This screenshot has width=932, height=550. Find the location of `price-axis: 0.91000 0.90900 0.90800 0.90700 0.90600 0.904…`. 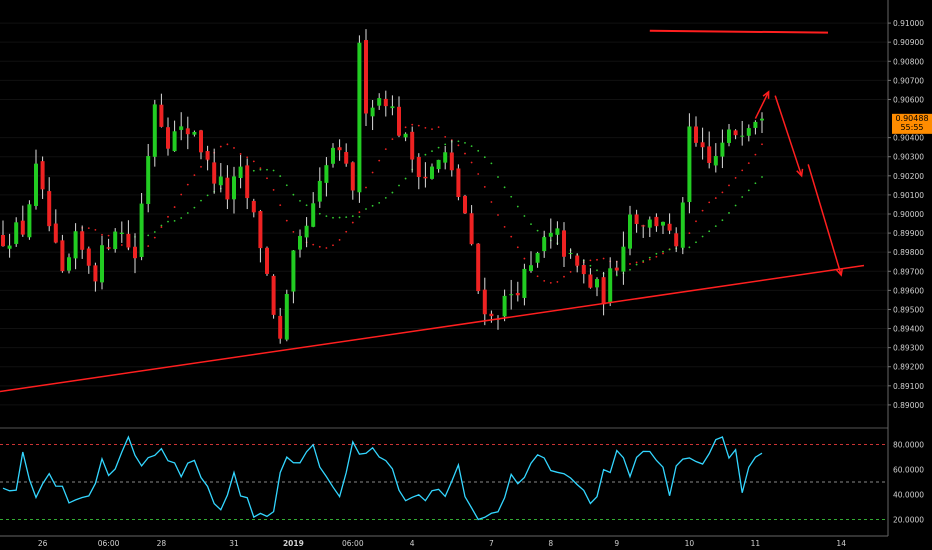

price-axis: 0.91000 0.90900 0.90800 0.90700 0.90600 0.904… is located at coordinates (906, 214).